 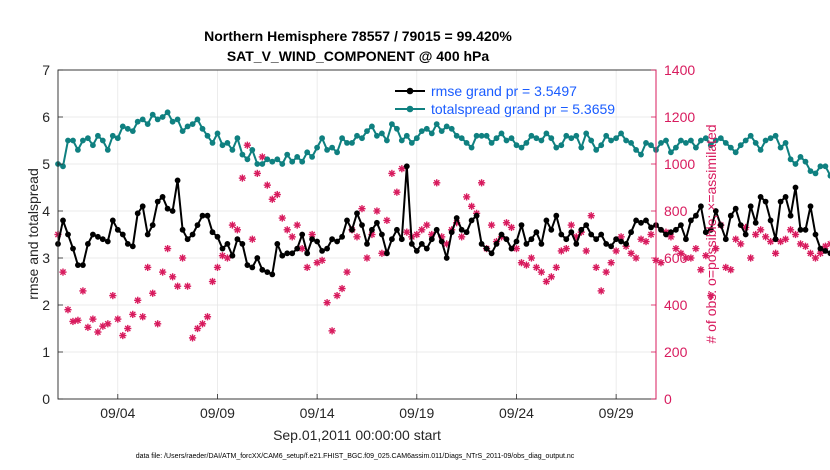 I want to click on y-tick-label-right: 1200, so click(x=679, y=117).